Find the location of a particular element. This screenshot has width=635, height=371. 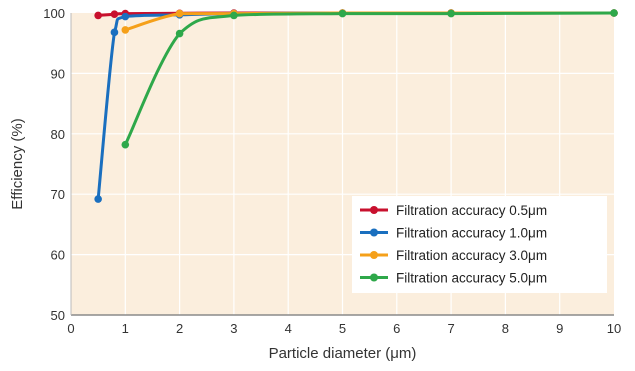

x-tick-label: 3 is located at coordinates (233, 328).